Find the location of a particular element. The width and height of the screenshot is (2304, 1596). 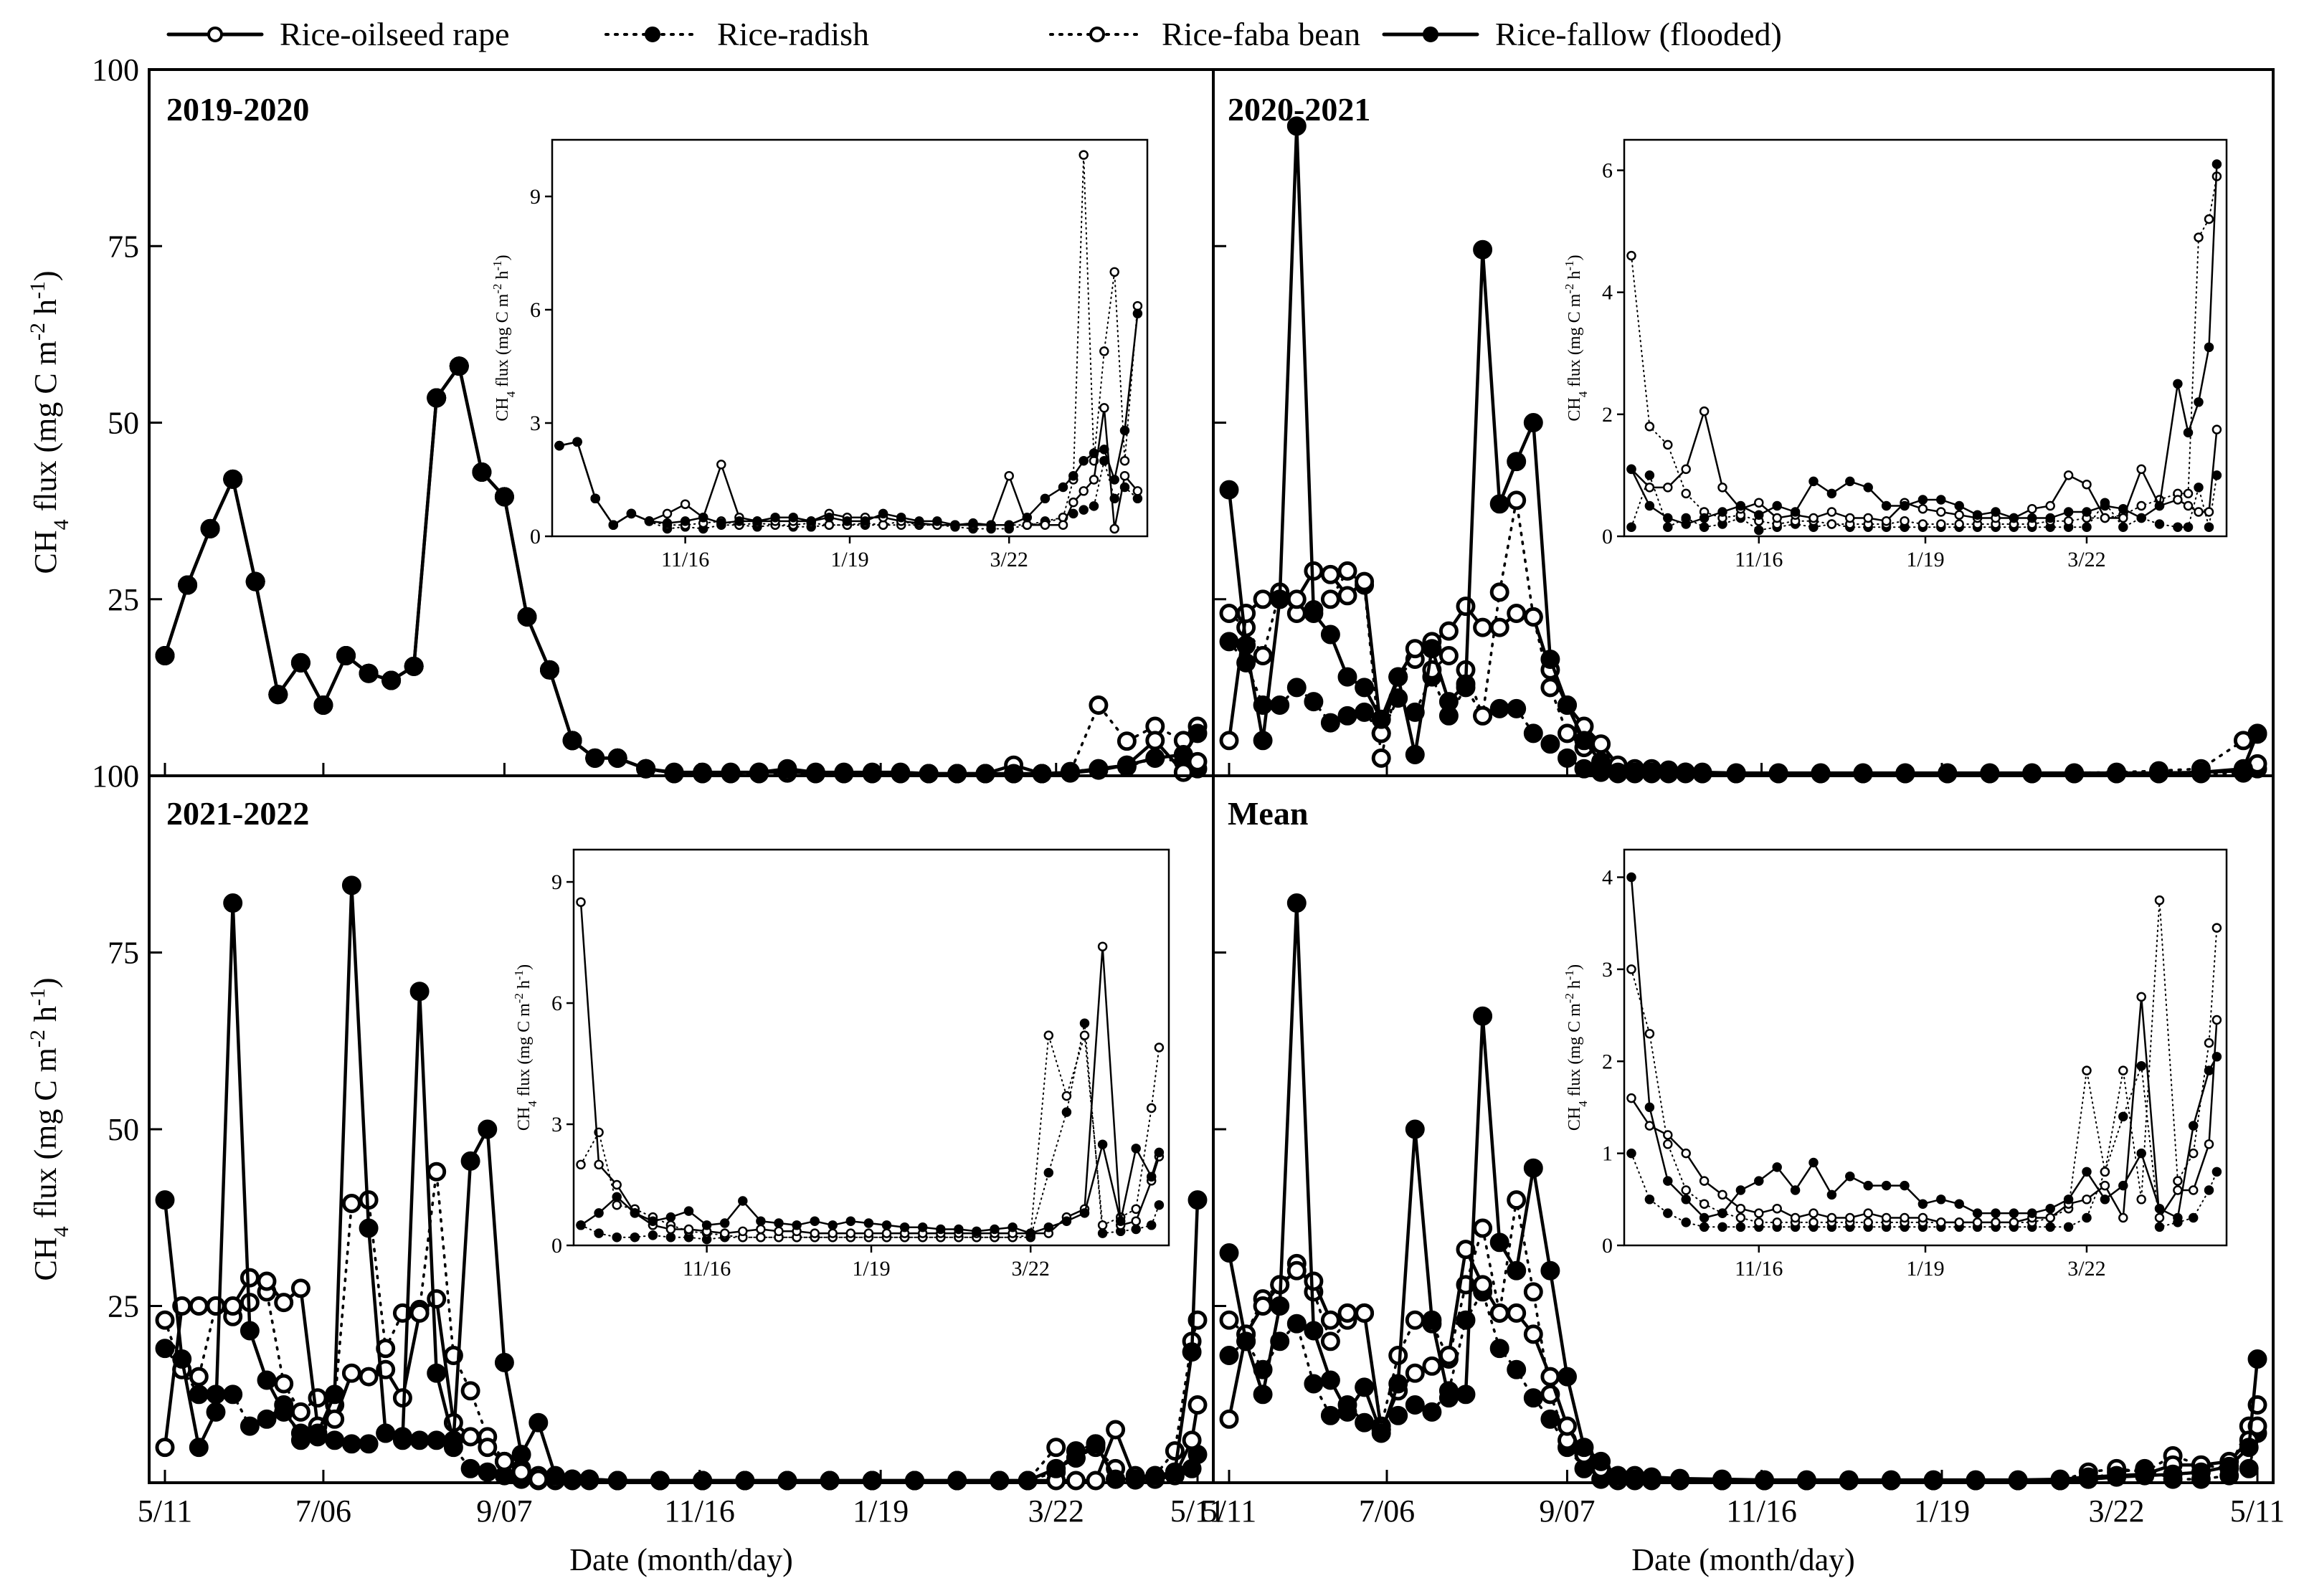

inset-x-tick-label: 11/16 is located at coordinates (685, 559).